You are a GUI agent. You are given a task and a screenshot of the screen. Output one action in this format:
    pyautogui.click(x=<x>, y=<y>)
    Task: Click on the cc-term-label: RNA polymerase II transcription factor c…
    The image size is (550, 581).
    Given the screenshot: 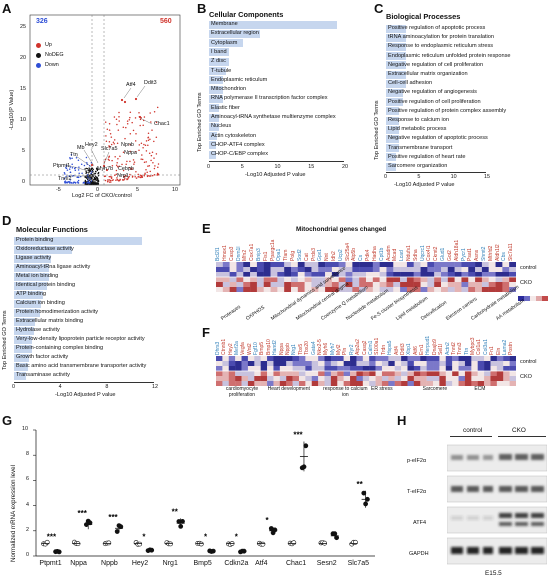 What is the action you would take?
    pyautogui.click(x=269, y=98)
    